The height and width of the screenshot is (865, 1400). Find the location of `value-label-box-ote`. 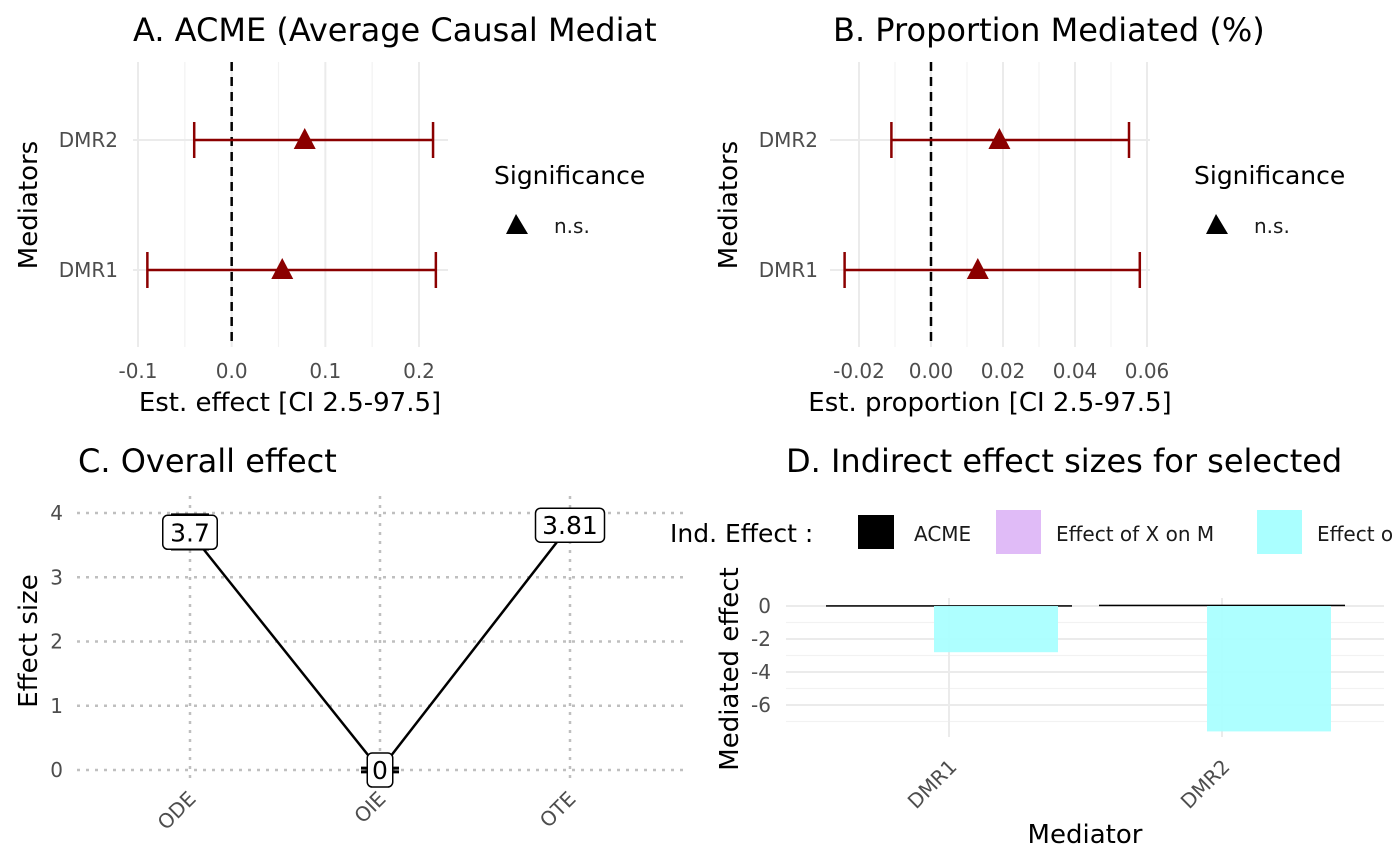

value-label-box-ote is located at coordinates (570, 525).